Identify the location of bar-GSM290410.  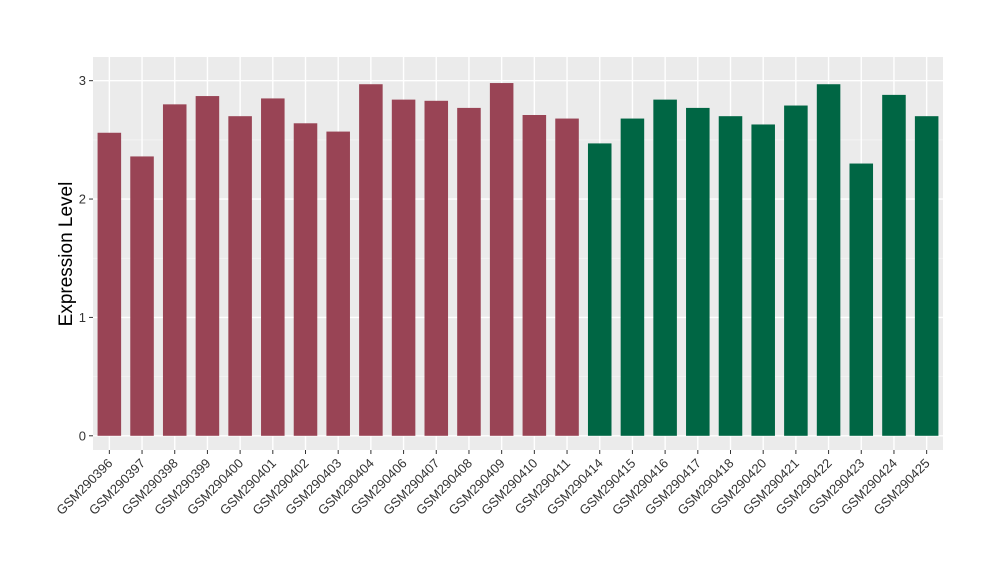
(534, 275).